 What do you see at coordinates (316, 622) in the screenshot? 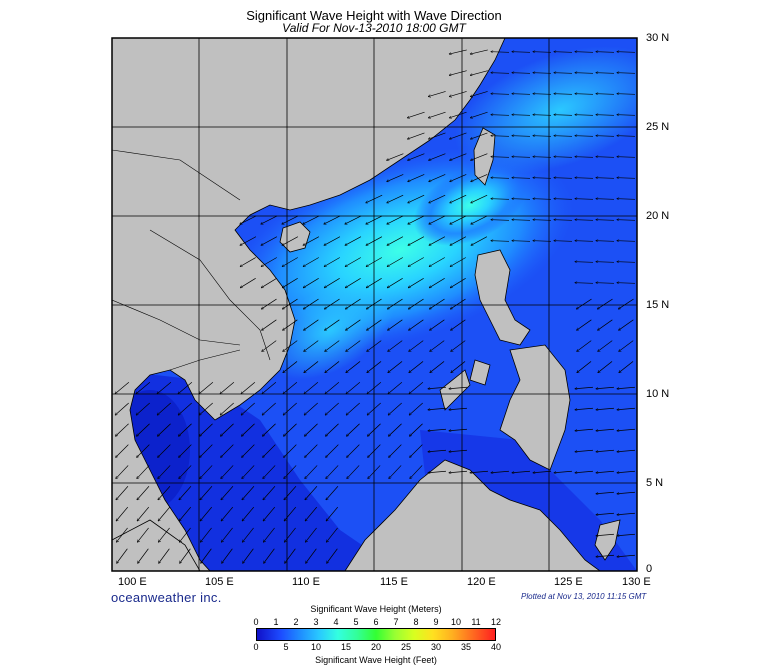
I see `legend-tick: 3` at bounding box center [316, 622].